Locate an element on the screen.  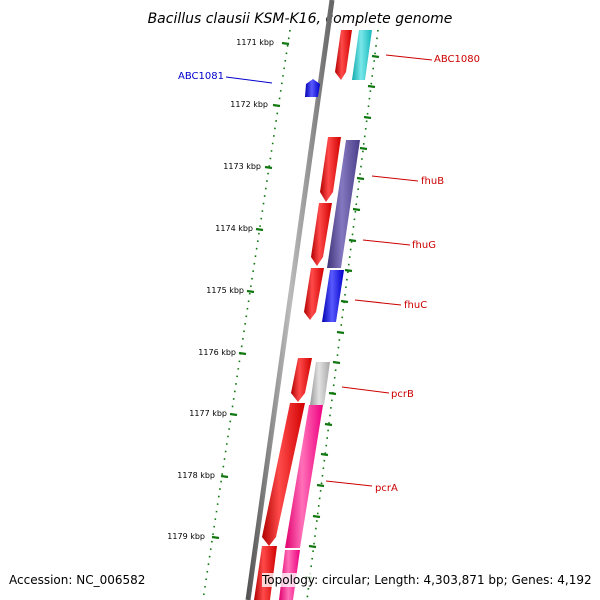
cog-features is located at coordinates (325, 315).